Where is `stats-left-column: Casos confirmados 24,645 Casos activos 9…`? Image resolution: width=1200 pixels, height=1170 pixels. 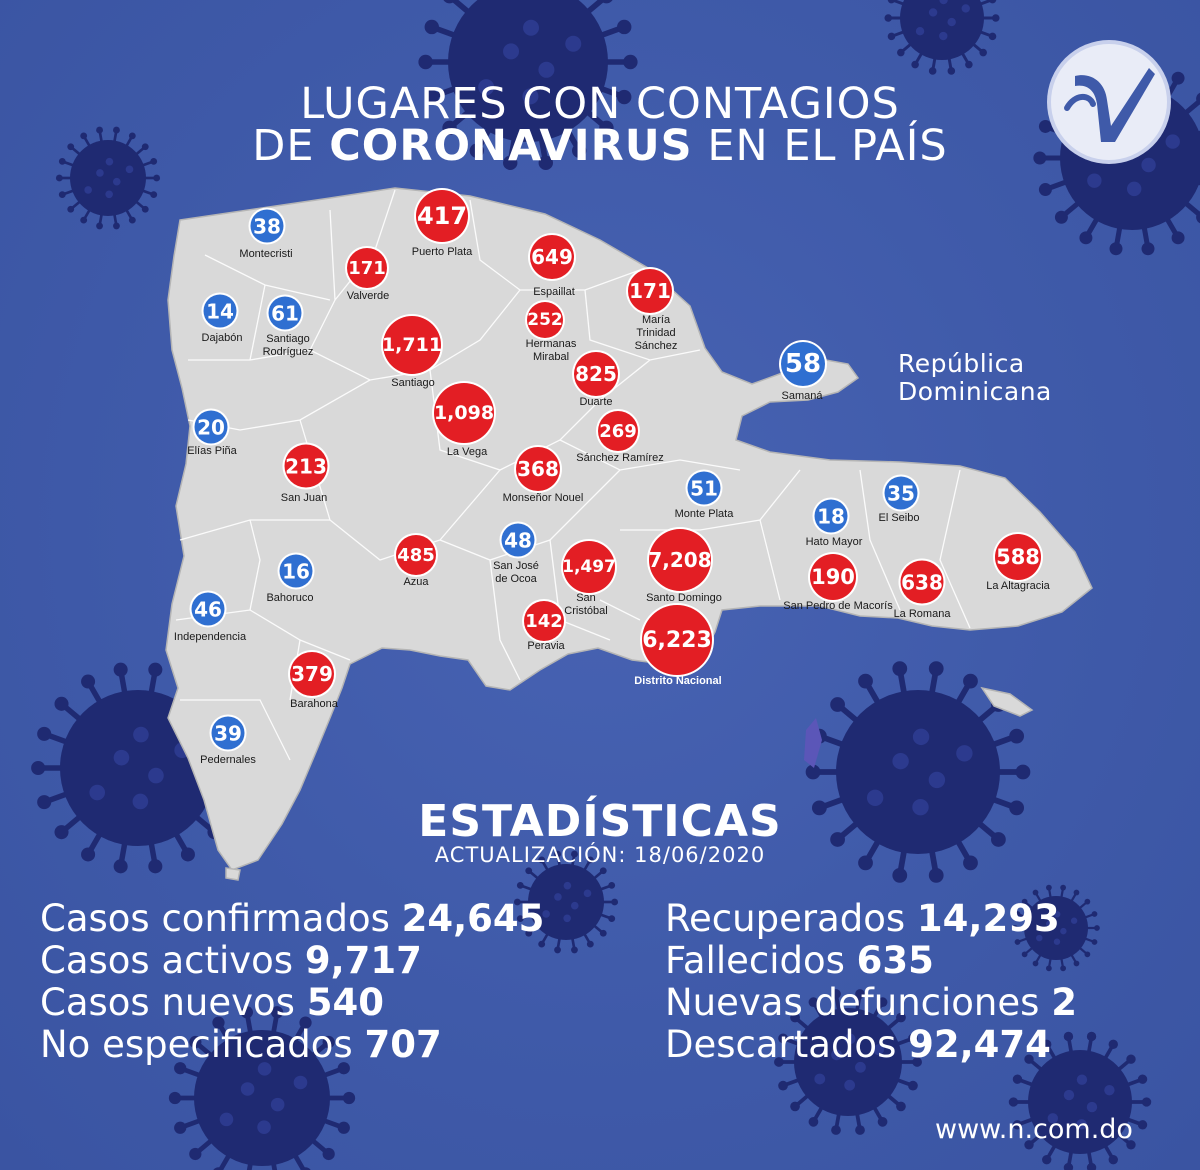 stats-left-column: Casos confirmados 24,645 Casos activos 9… is located at coordinates (292, 982).